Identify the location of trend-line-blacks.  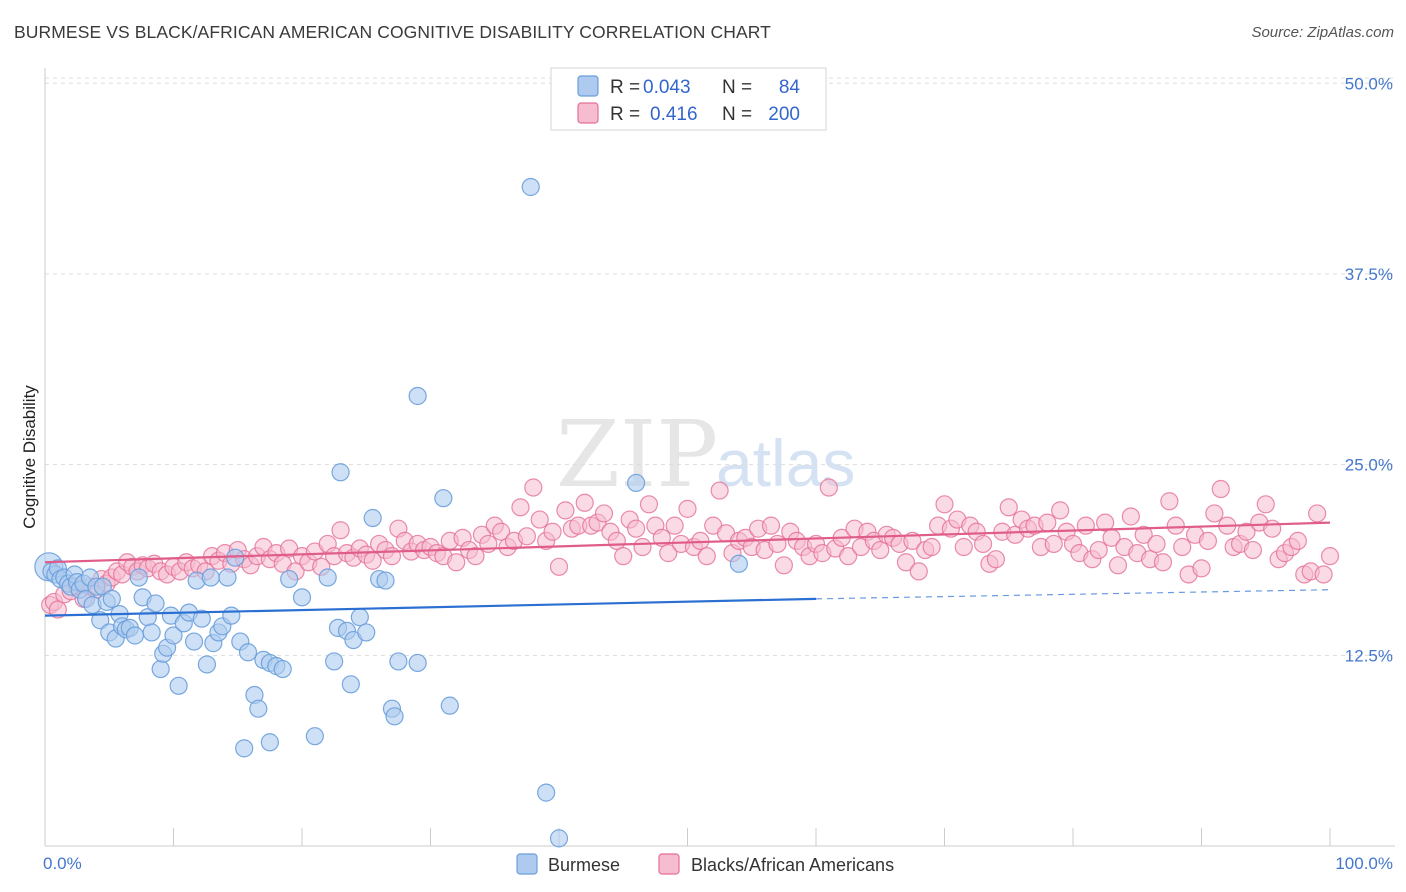
(687, 542).